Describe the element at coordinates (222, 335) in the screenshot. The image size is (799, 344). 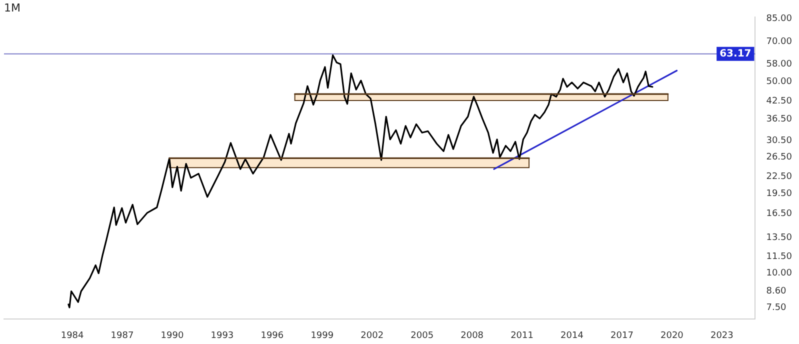
I see `x-tick-label: 1993` at that location.